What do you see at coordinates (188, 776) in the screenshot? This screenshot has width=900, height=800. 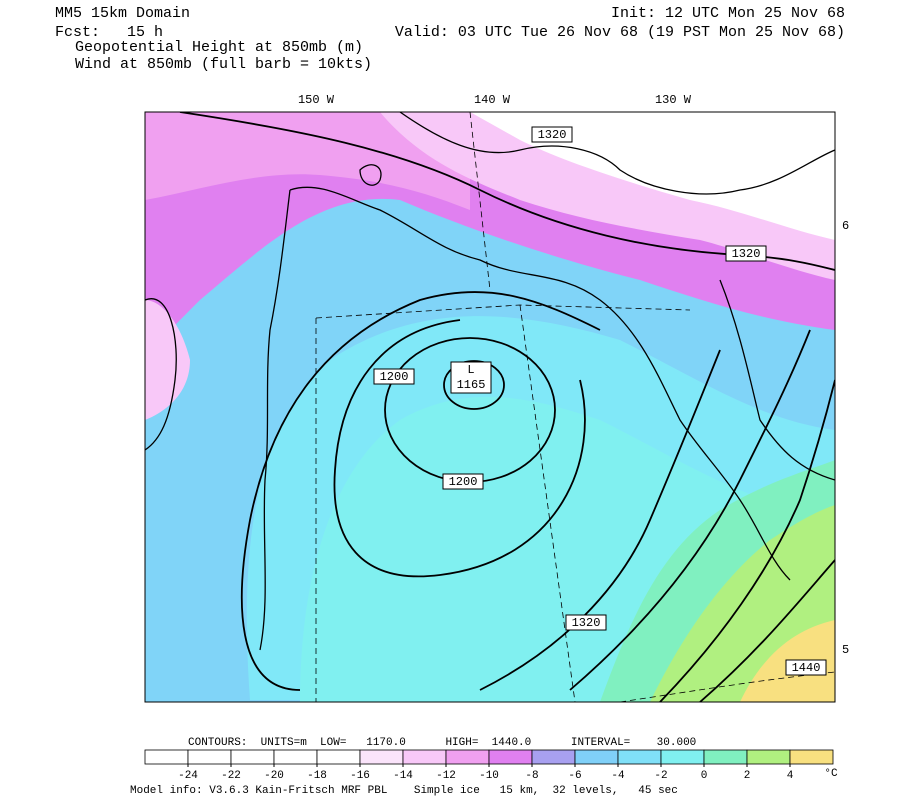 I see `tick-label: -24` at bounding box center [188, 776].